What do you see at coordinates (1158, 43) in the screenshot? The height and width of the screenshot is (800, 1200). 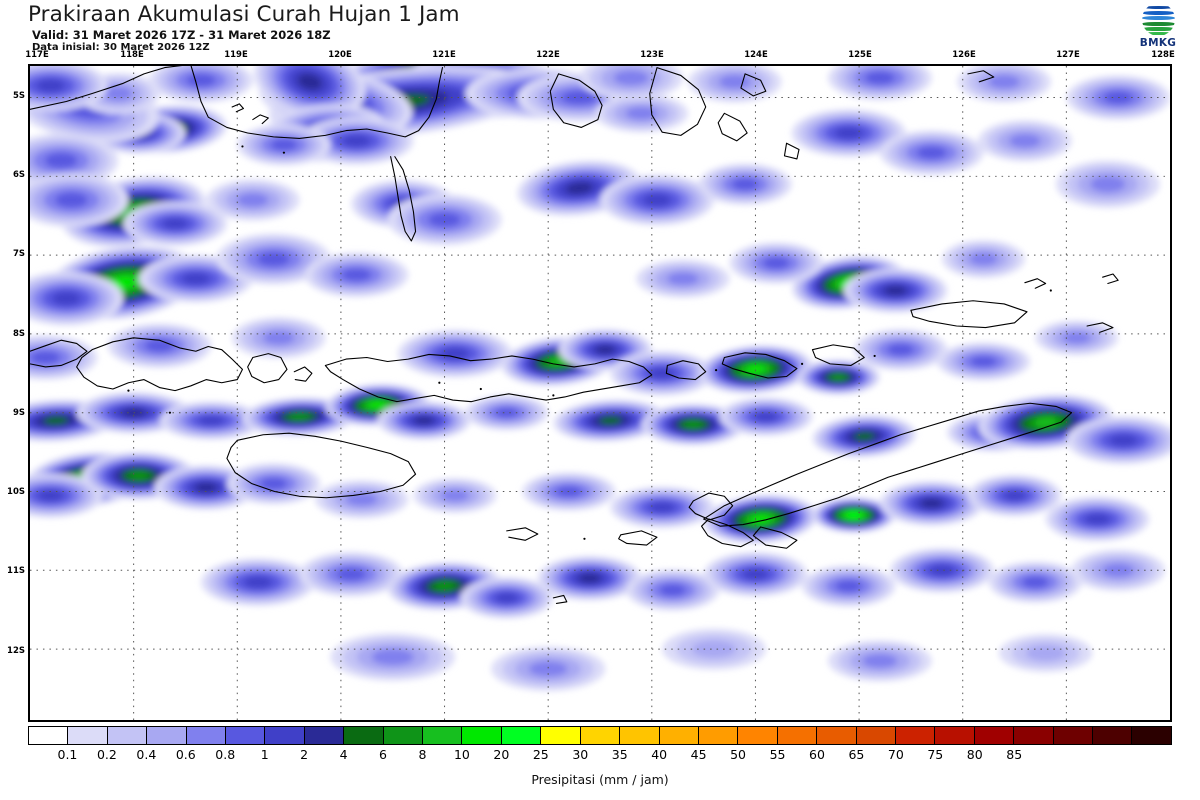 I see `bmkg-logo-text: BMKG` at bounding box center [1158, 43].